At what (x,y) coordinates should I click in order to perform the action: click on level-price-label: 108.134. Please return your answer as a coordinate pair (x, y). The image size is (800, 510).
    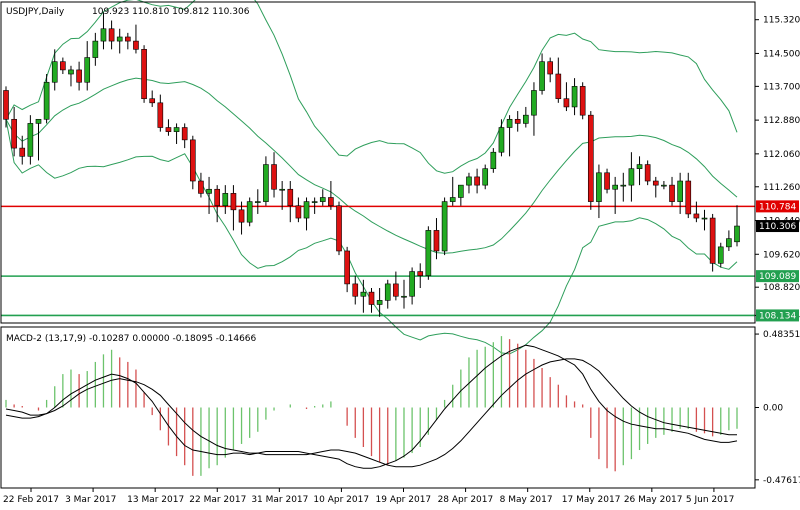
    Looking at the image, I should click on (777, 316).